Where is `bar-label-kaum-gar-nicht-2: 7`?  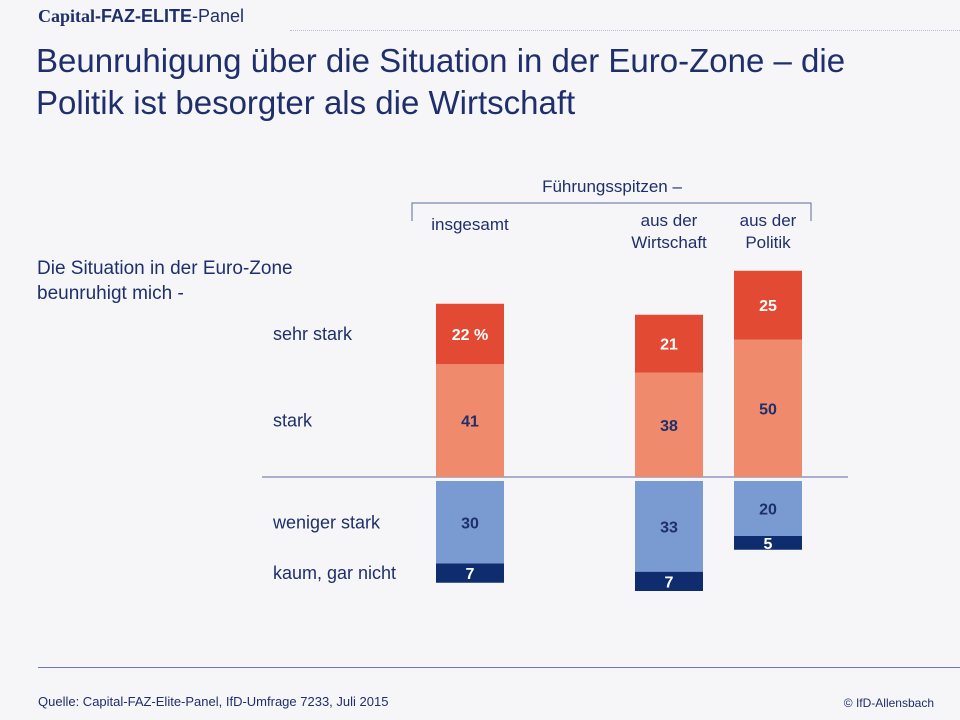
bar-label-kaum-gar-nicht-2: 7 is located at coordinates (669, 582).